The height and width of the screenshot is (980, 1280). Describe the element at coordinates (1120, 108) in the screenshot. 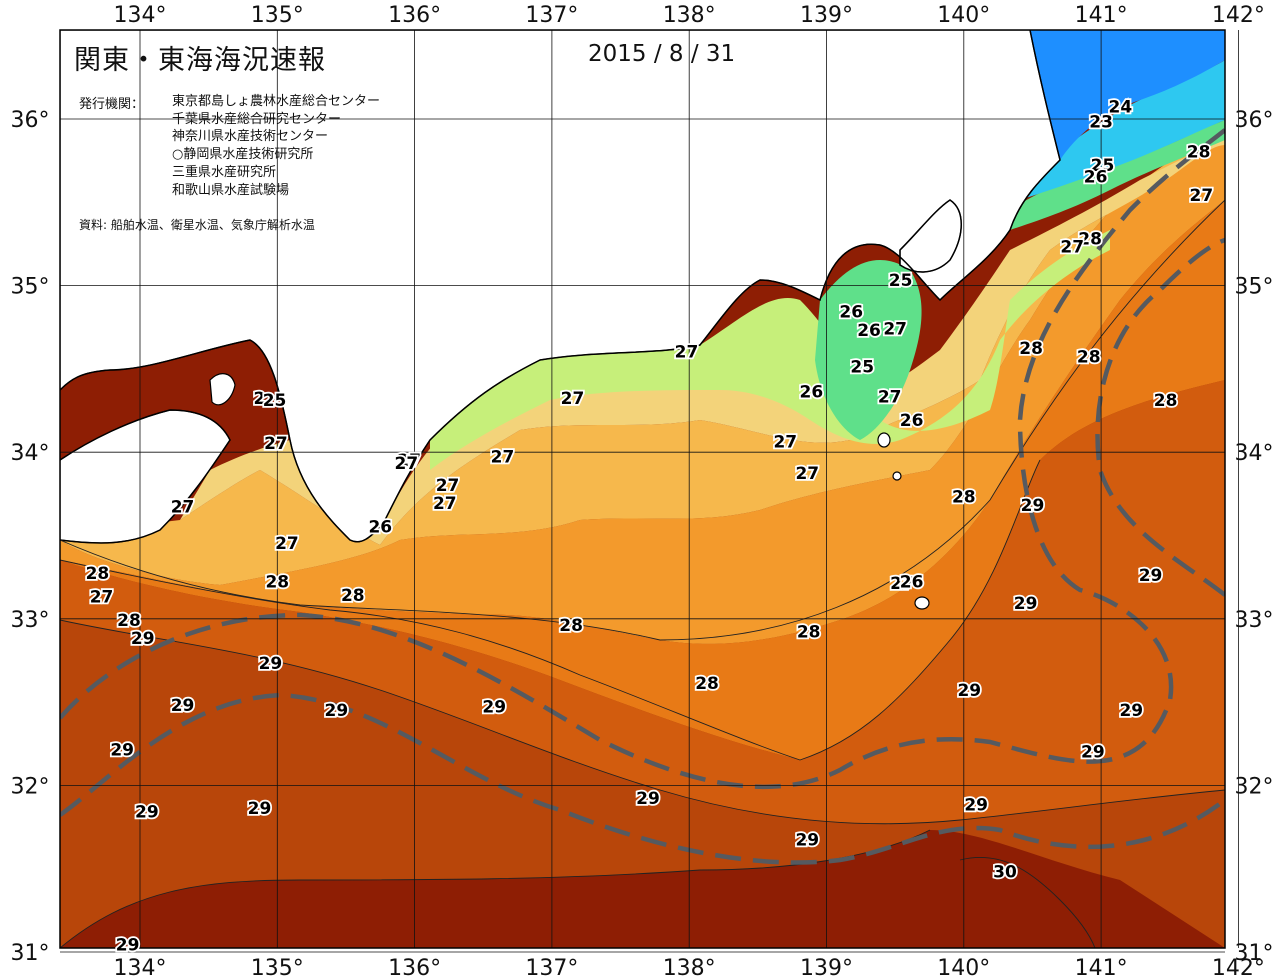

I see `isotherm-label: 24` at that location.